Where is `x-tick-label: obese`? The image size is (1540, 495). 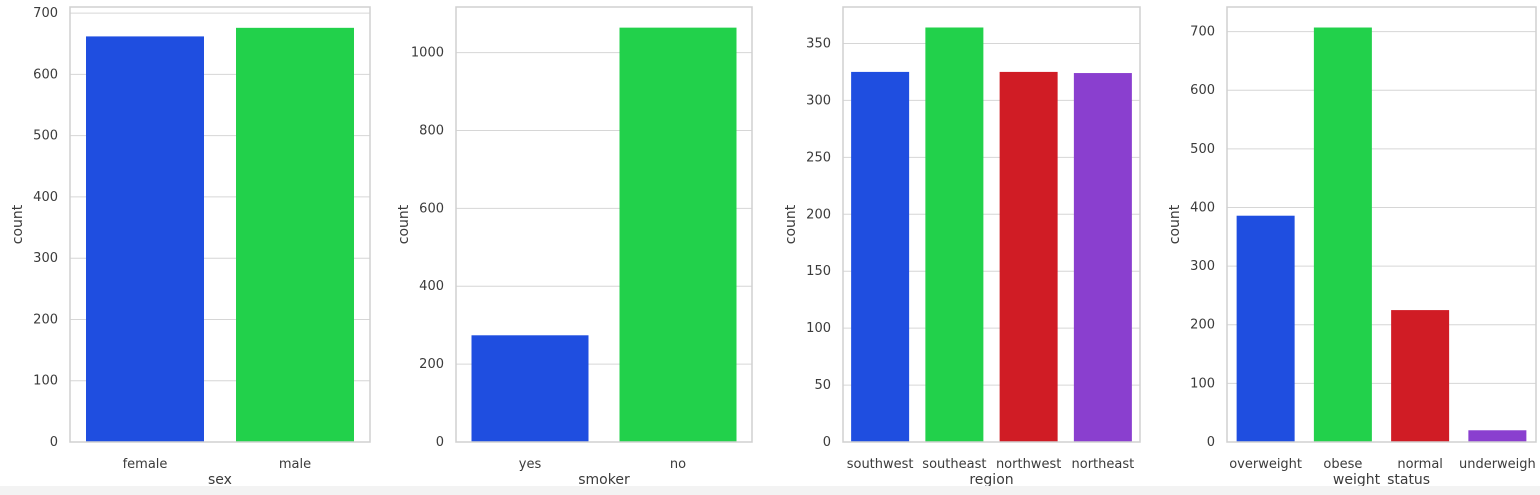 x-tick-label: obese is located at coordinates (1342, 464).